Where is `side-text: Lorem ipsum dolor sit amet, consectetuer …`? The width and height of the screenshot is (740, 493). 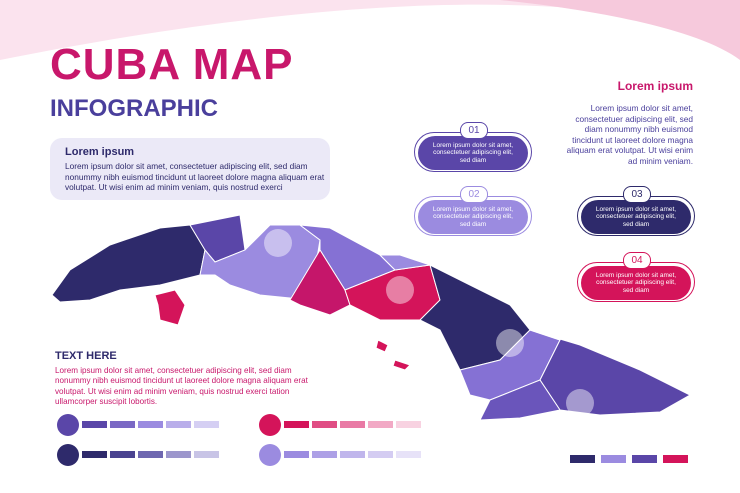 side-text: Lorem ipsum dolor sit amet, consectetuer … is located at coordinates (630, 134).